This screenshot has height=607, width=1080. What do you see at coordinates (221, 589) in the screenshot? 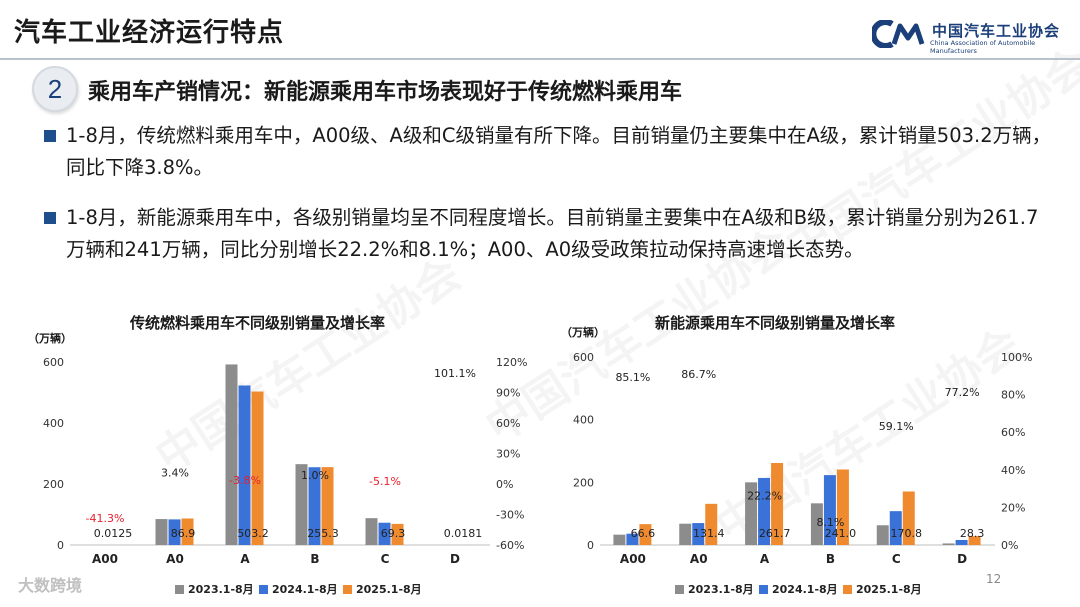
I see `legend-label: 2023.1-8月` at bounding box center [221, 589].